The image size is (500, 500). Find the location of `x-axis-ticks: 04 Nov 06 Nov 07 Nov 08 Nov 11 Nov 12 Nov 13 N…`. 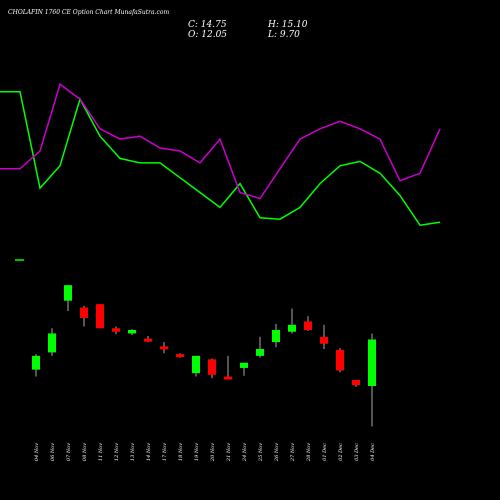

x-axis-ticks: 04 Nov 06 Nov 07 Nov 08 Nov 11 Nov 12 Nov 13 N… is located at coordinates (205, 452).